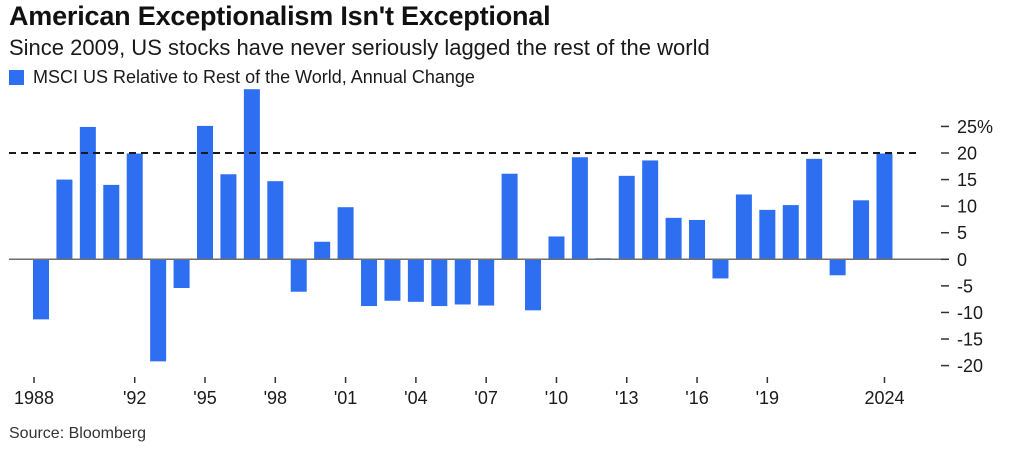  Describe the element at coordinates (509, 216) in the screenshot. I see `bar-2008` at that location.